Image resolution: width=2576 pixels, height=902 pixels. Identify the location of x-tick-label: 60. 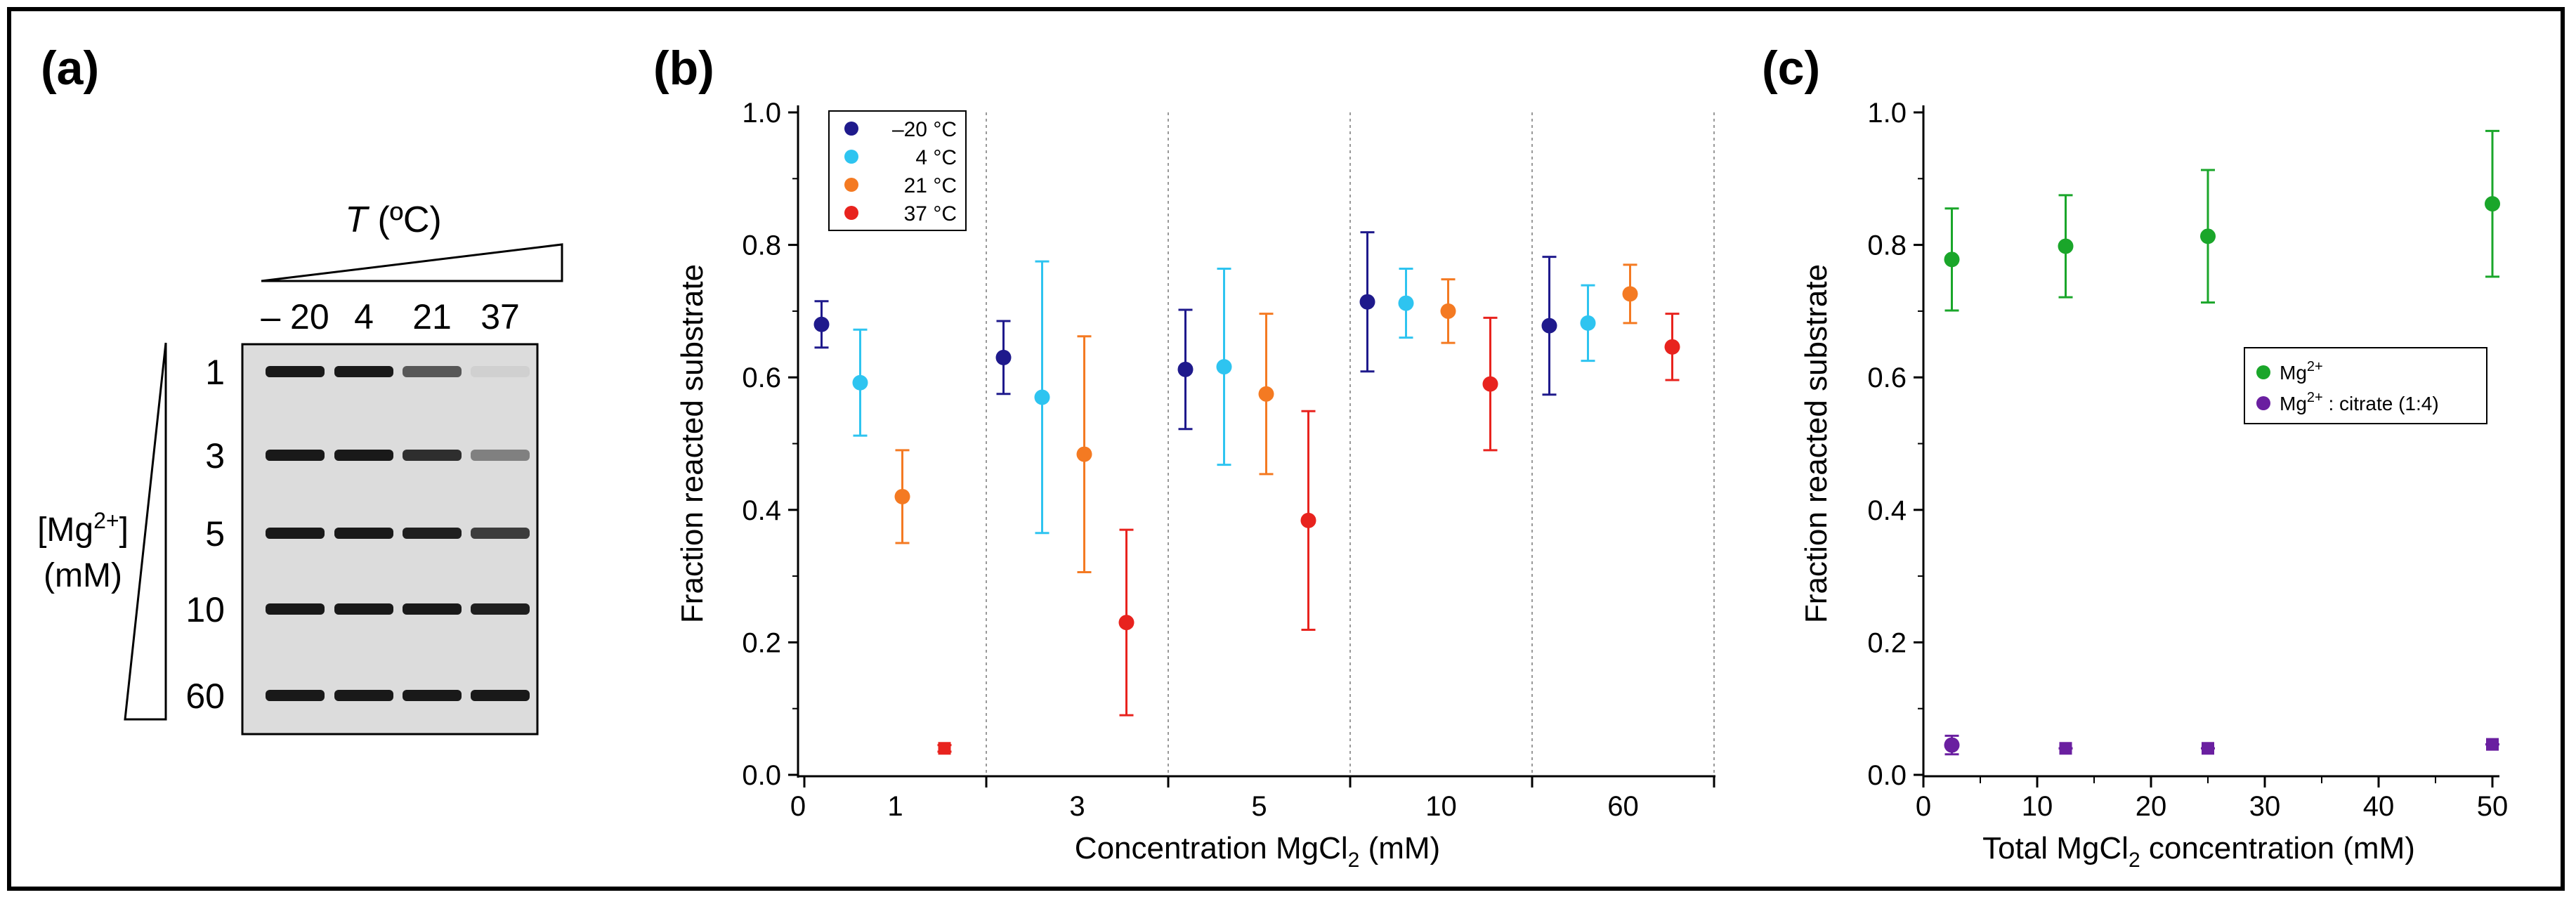
(1623, 806).